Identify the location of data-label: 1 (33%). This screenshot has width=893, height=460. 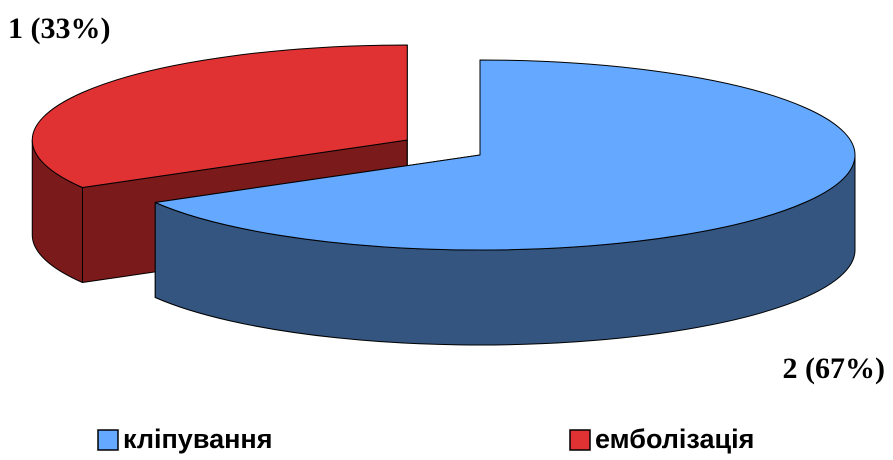
(59, 28).